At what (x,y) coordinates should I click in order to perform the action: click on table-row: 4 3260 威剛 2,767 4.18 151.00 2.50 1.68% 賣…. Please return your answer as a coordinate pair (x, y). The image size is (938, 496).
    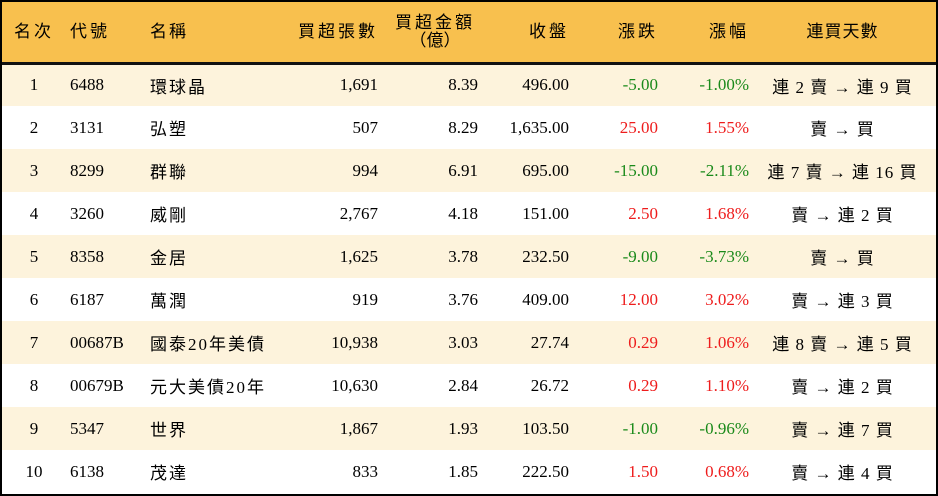
    Looking at the image, I should click on (469, 213).